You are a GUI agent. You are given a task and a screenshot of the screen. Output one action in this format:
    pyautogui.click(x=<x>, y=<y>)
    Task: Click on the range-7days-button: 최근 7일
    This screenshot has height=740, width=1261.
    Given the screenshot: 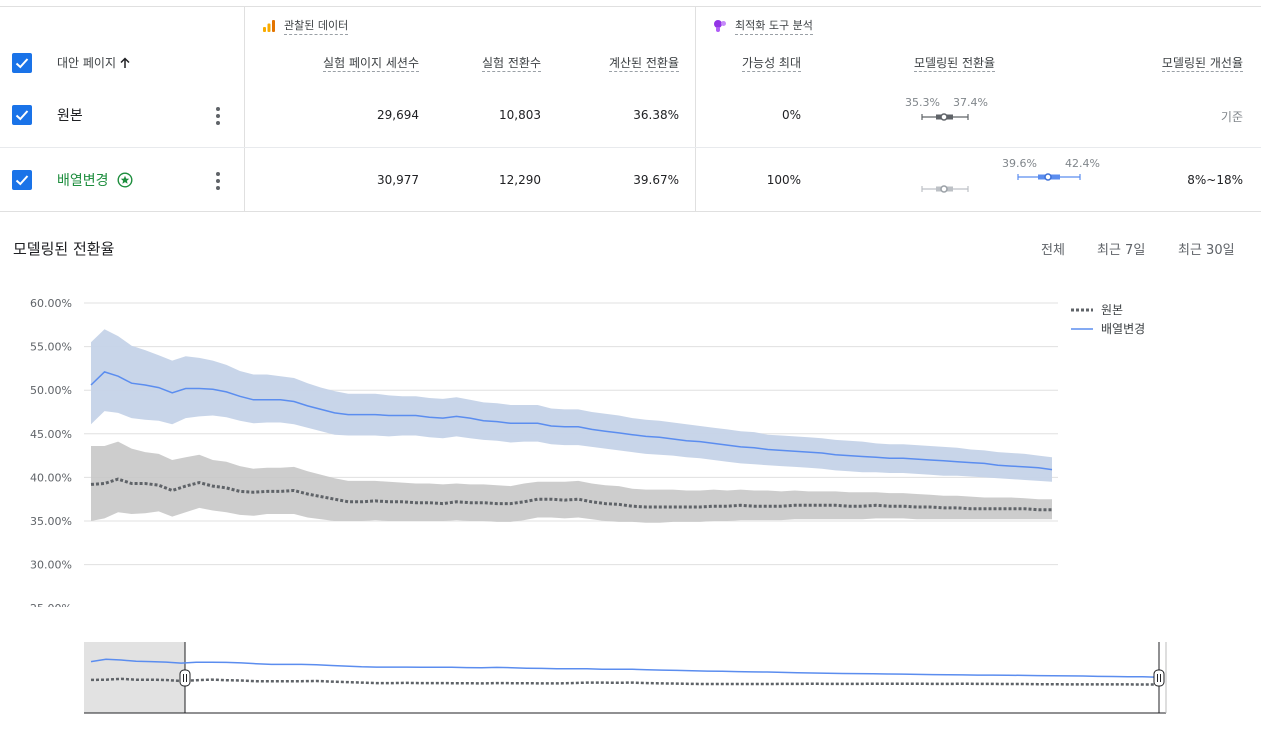 What is the action you would take?
    pyautogui.click(x=1121, y=250)
    